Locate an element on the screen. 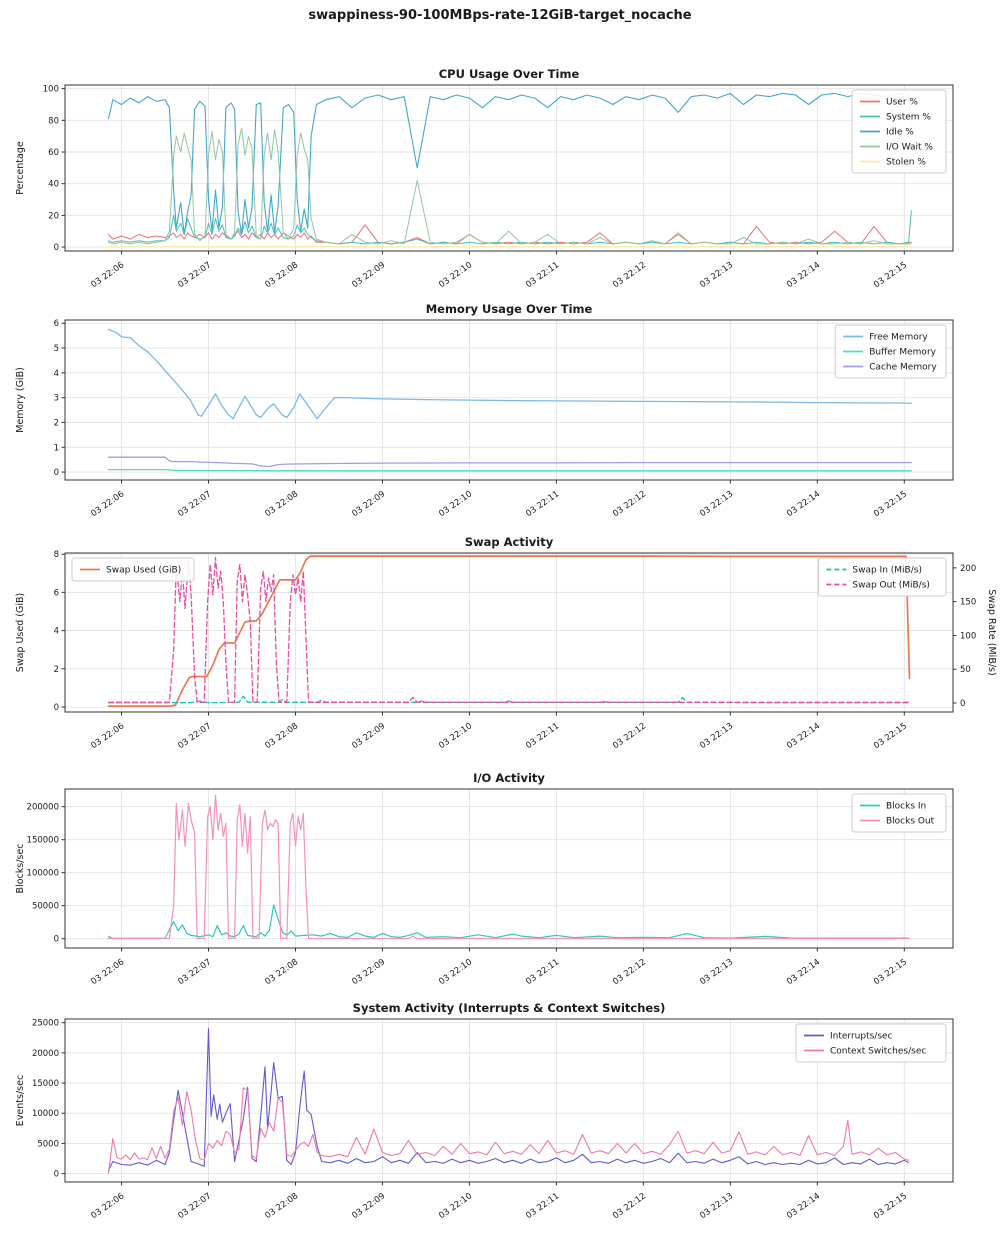 The image size is (1000, 1238). right-y-tick-label: 100 is located at coordinates (968, 636).